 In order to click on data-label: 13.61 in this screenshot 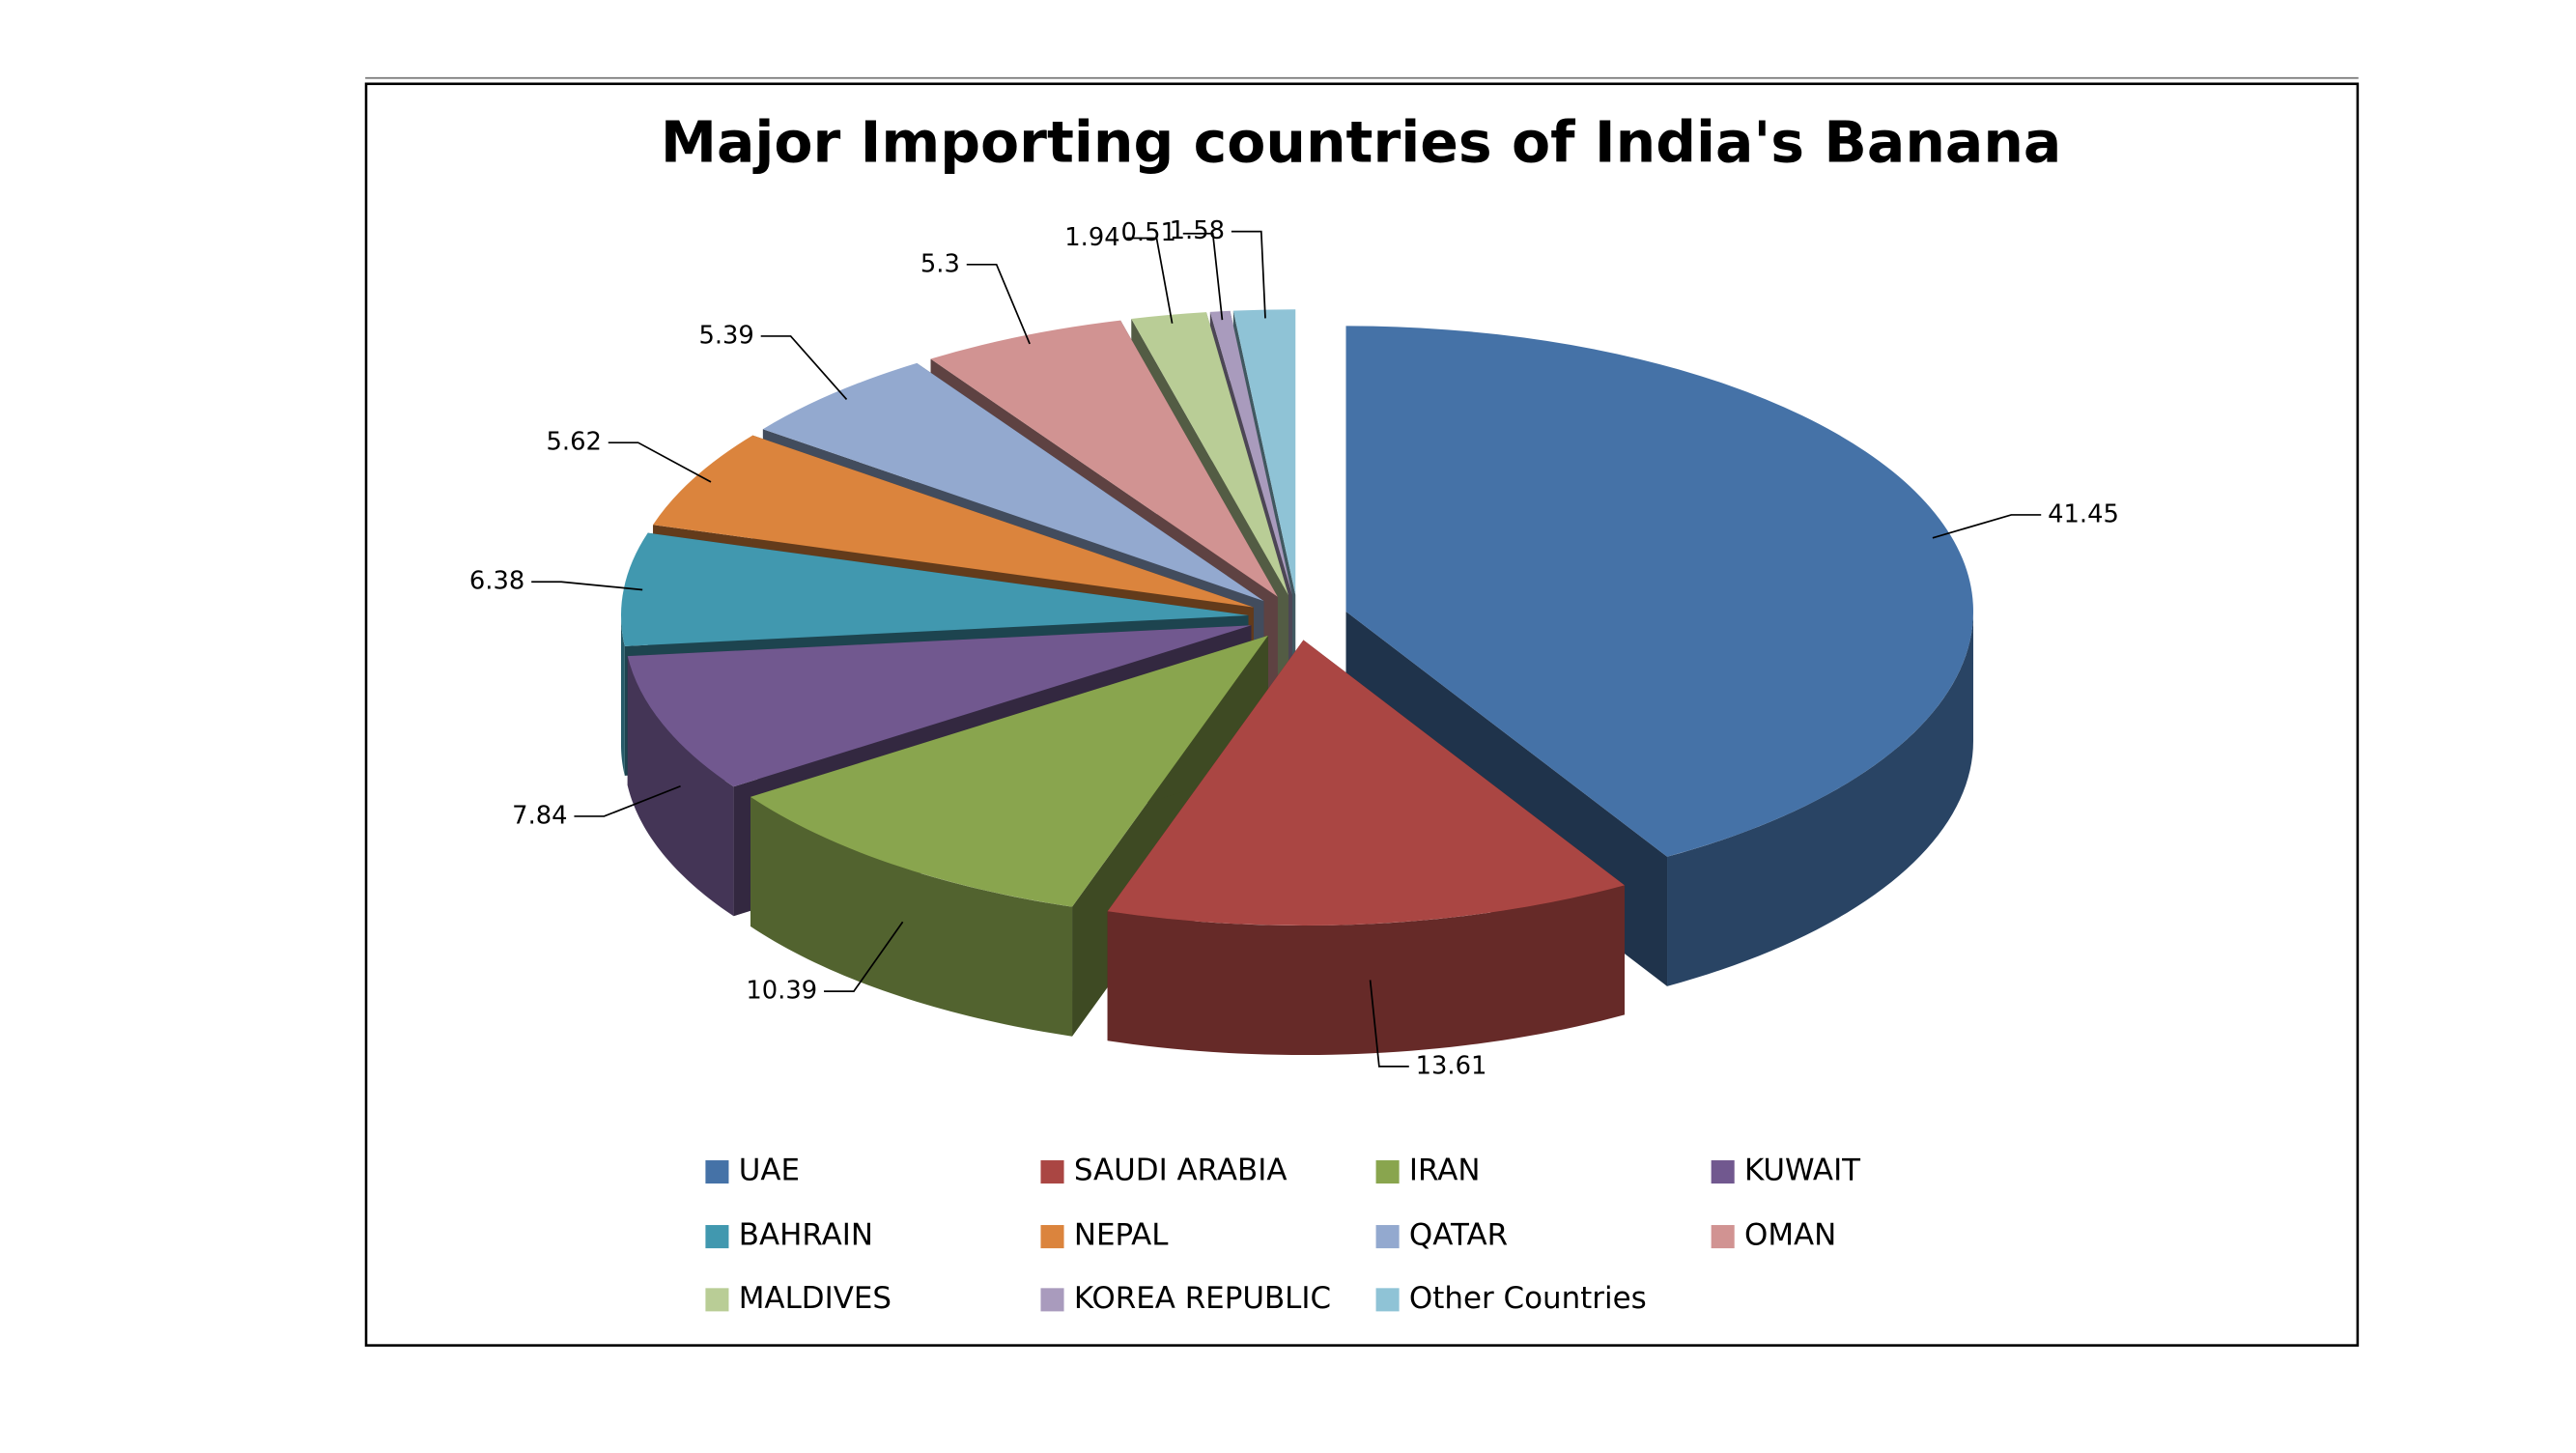, I will do `click(1451, 1065)`.